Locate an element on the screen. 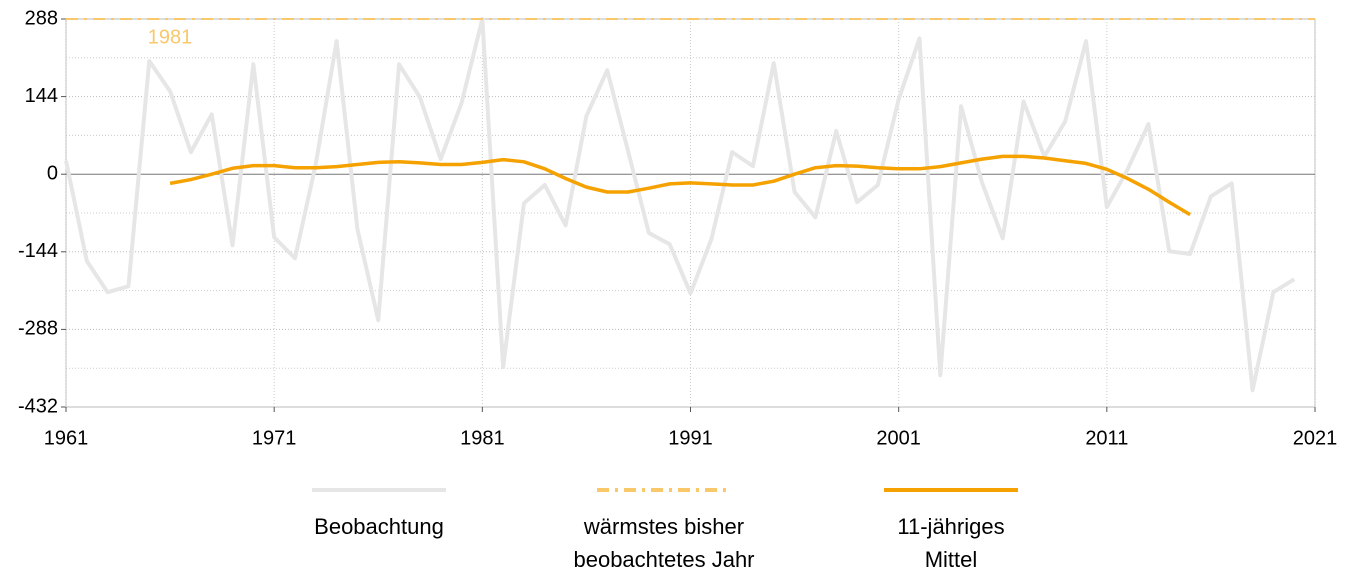 This screenshot has width=1356, height=576. warmest-year-label: 1981 is located at coordinates (170, 37).